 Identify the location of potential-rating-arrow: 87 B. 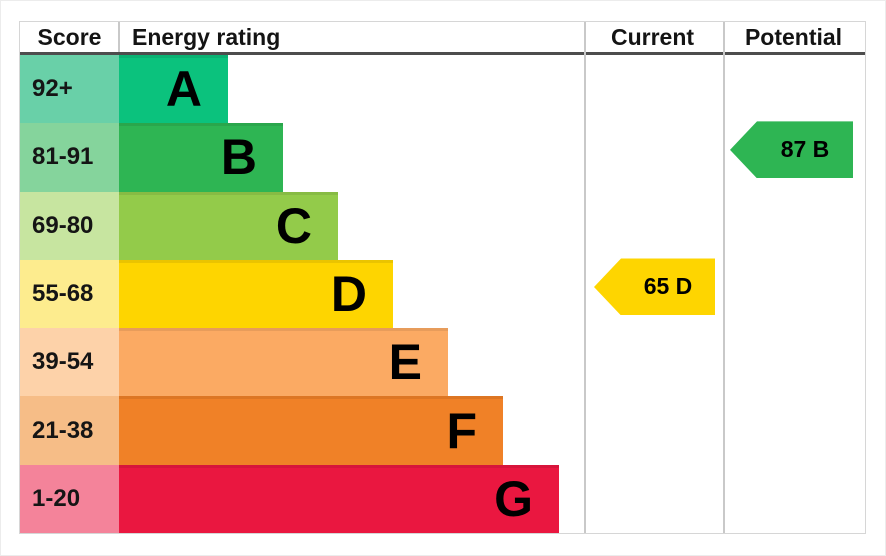
(791, 150).